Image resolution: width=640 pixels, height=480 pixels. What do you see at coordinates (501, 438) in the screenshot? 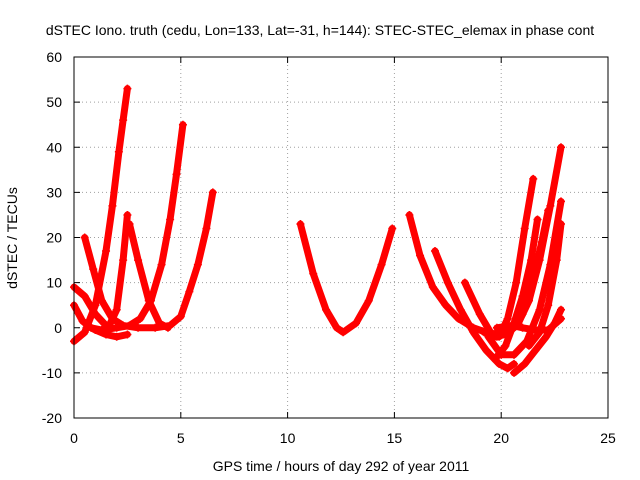
I see `x-tick-label: 20` at bounding box center [501, 438].